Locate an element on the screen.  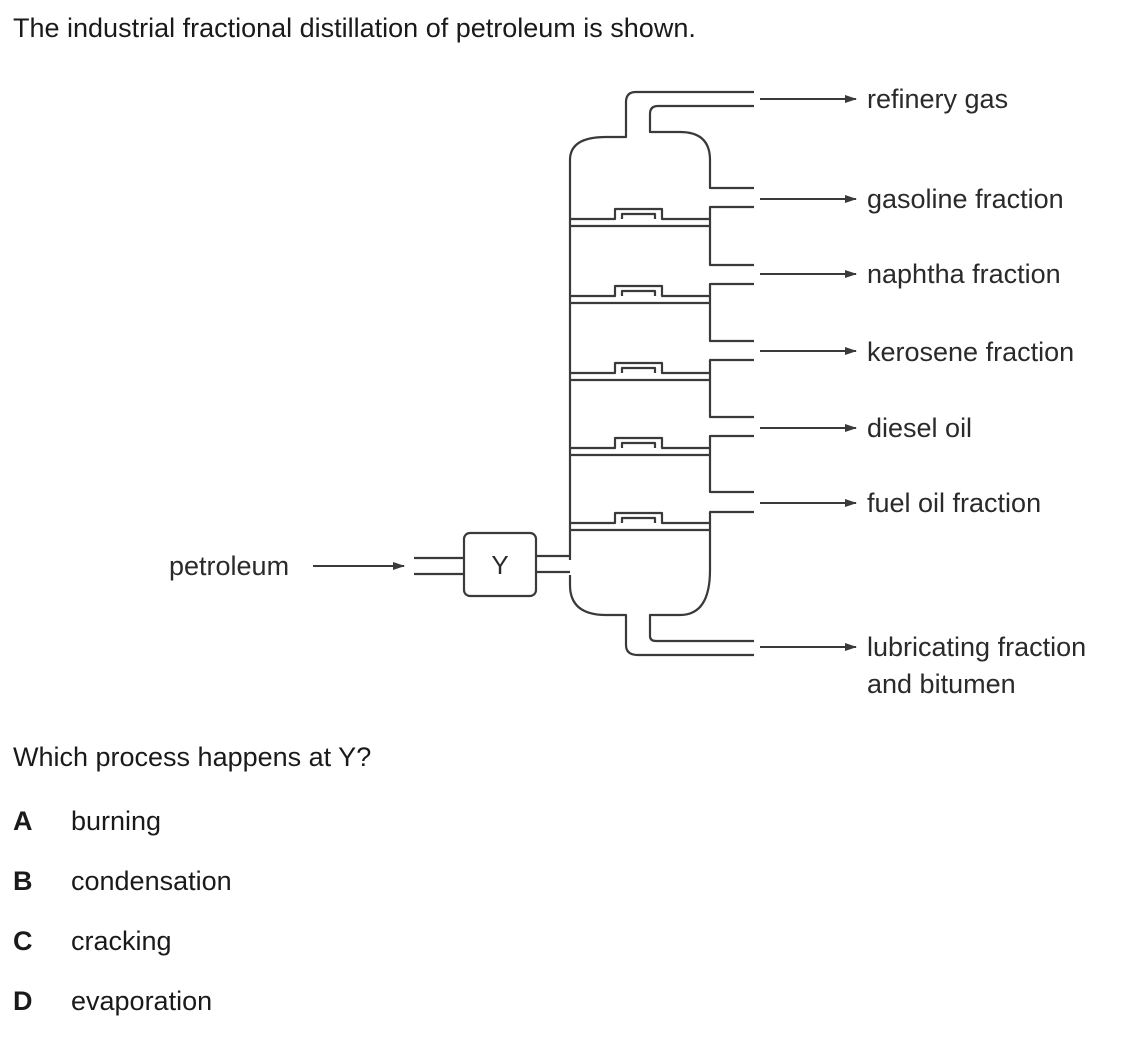
box-y-label: Y is located at coordinates (499, 565).